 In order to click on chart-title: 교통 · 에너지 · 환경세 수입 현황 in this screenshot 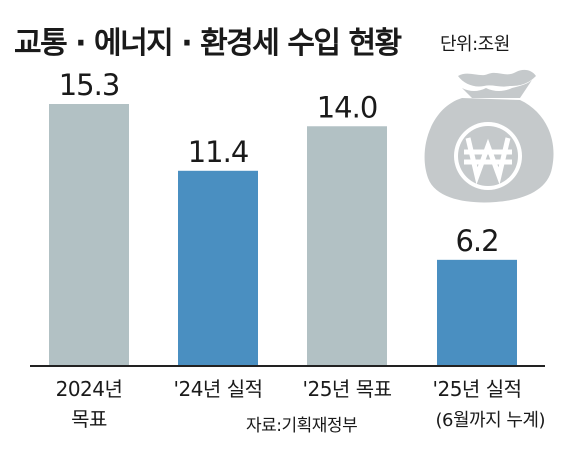, I will do `click(208, 43)`.